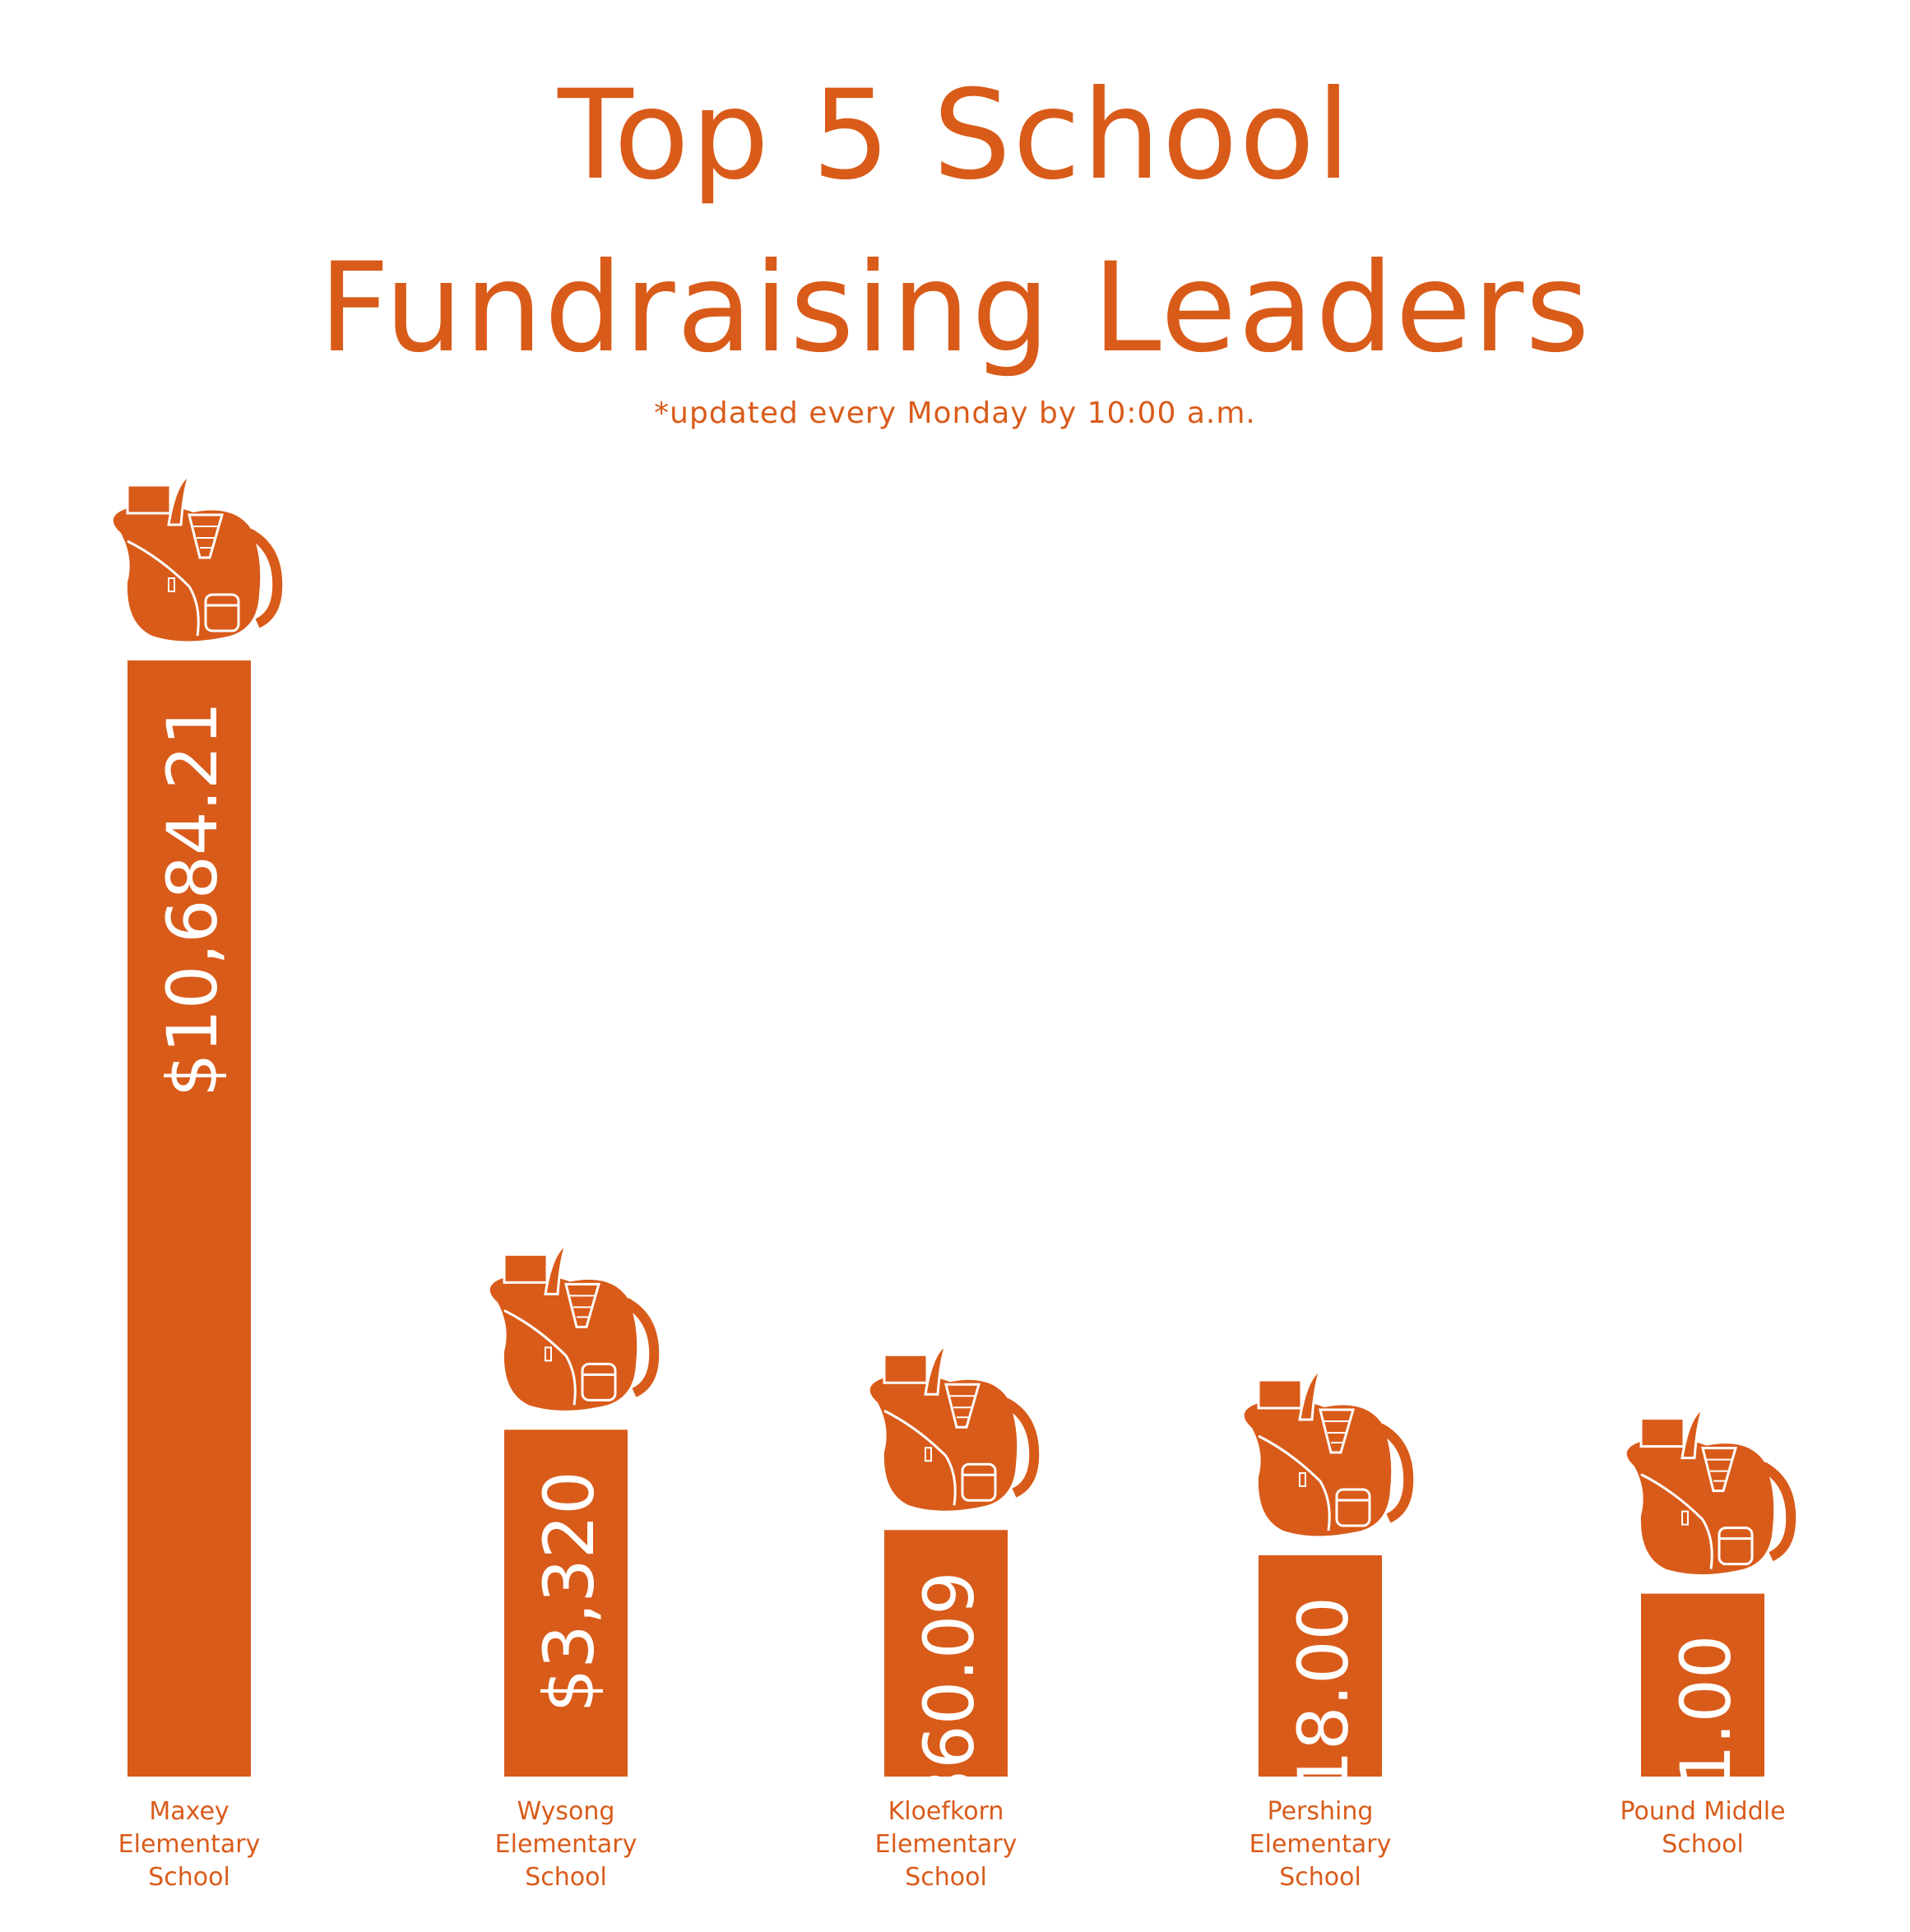 This screenshot has width=1910, height=1932. I want to click on chart-title-line-1: Top 5 School, so click(955, 136).